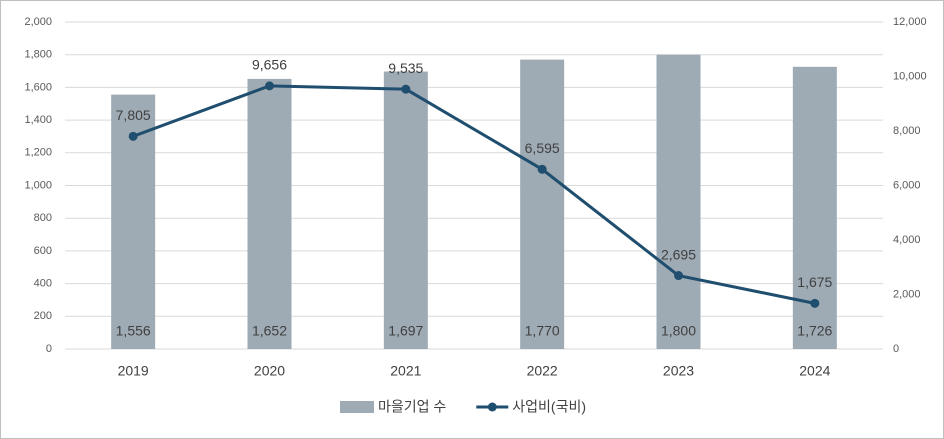 Image resolution: width=944 pixels, height=439 pixels. I want to click on y-tick-label: 400, so click(43, 284).